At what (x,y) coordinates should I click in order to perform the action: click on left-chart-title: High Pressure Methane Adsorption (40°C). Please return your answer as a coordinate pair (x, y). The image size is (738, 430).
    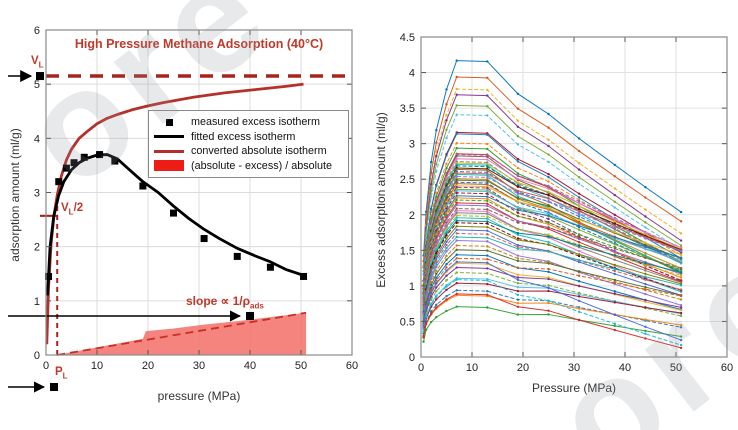
    Looking at the image, I should click on (199, 44).